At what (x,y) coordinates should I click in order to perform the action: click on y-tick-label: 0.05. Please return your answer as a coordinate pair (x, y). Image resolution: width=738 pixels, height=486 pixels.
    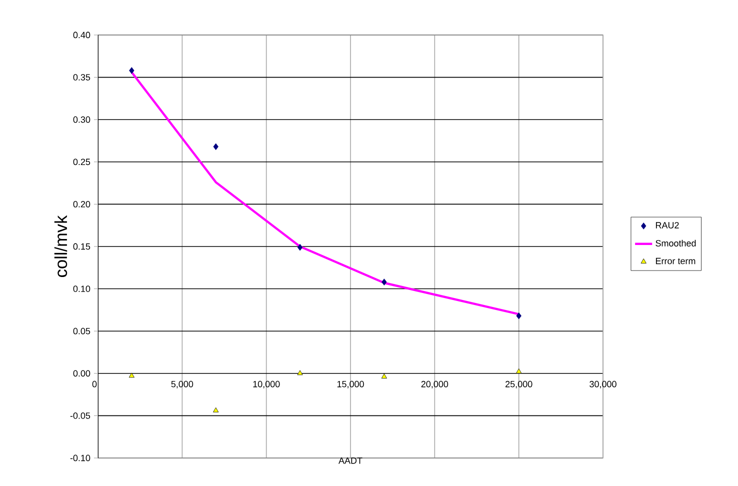
    Looking at the image, I should click on (81, 331).